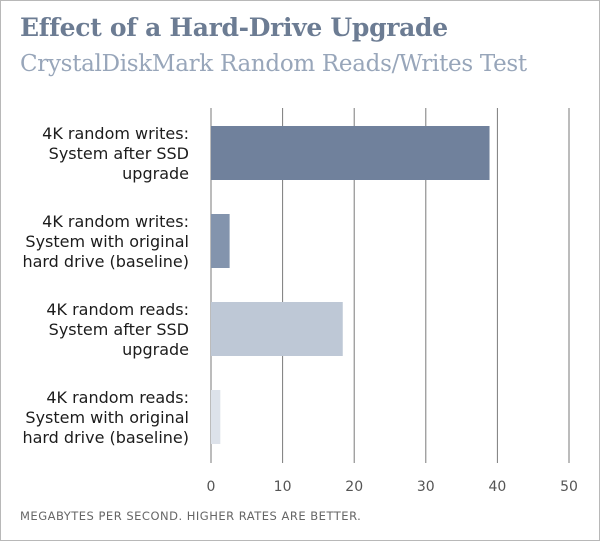 Image resolution: width=600 pixels, height=541 pixels. Describe the element at coordinates (234, 27) in the screenshot. I see `chart-title: Effect of a Hard-Drive Upgrade` at that location.